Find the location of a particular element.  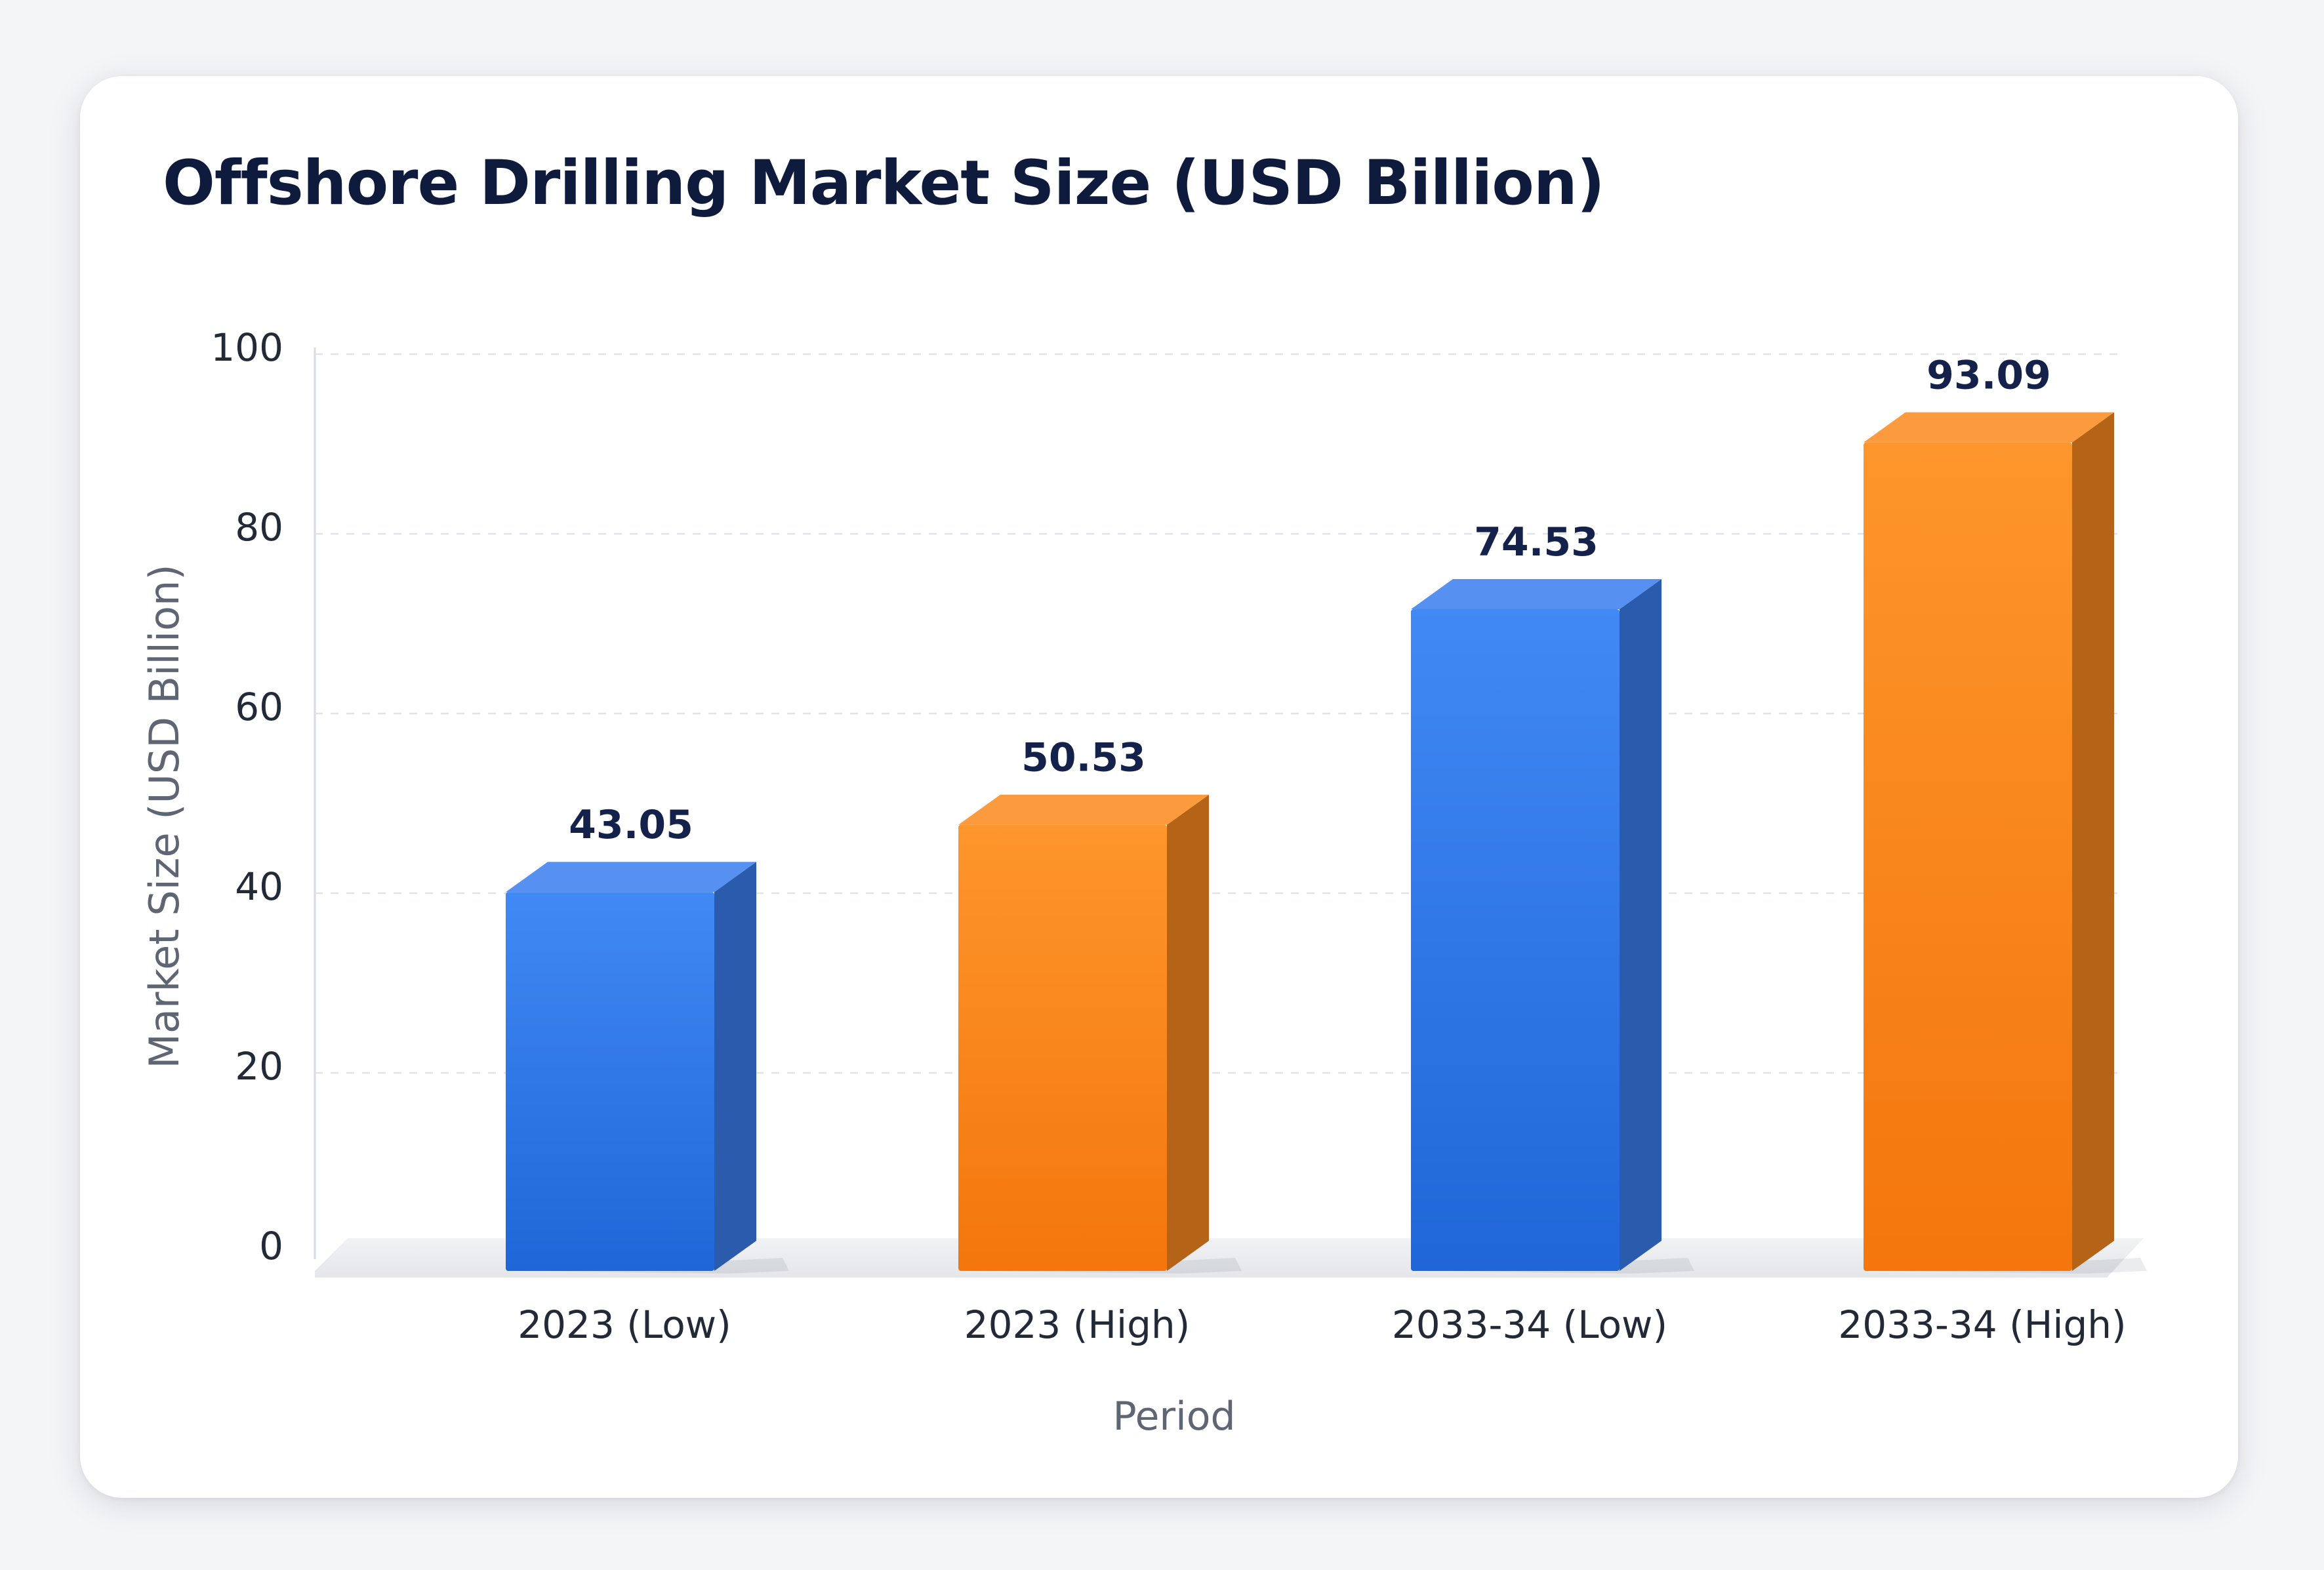

bar-value-label: 50.53 is located at coordinates (1083, 758).